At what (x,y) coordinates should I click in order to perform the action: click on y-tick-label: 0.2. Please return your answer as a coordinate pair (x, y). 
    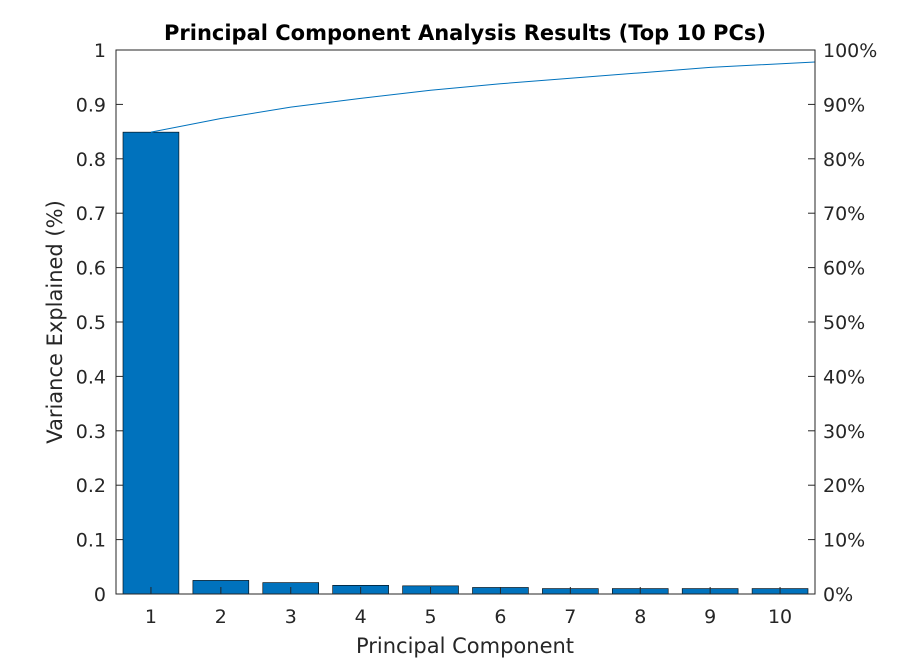
    Looking at the image, I should click on (91, 486).